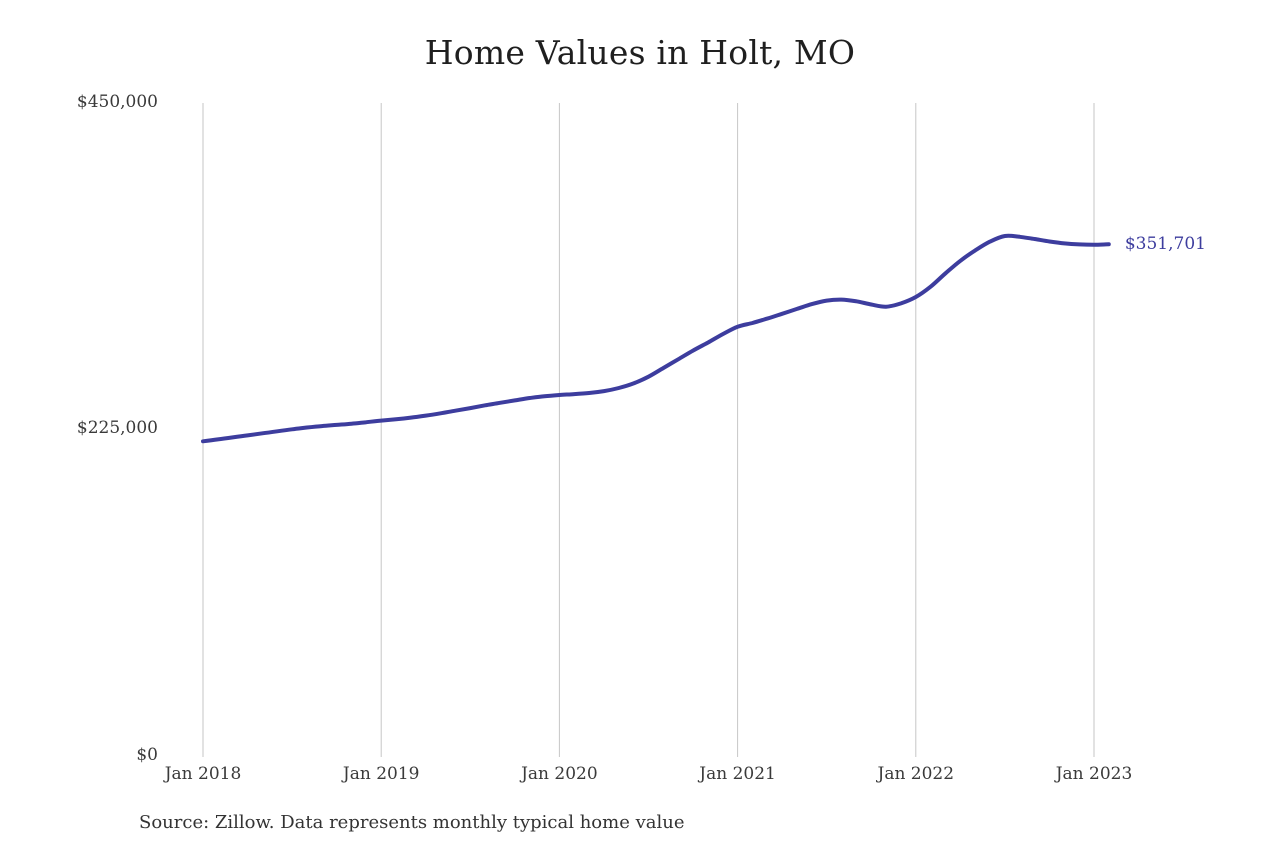  What do you see at coordinates (640, 52) in the screenshot?
I see `chart-title: Home Values in Holt, MO` at bounding box center [640, 52].